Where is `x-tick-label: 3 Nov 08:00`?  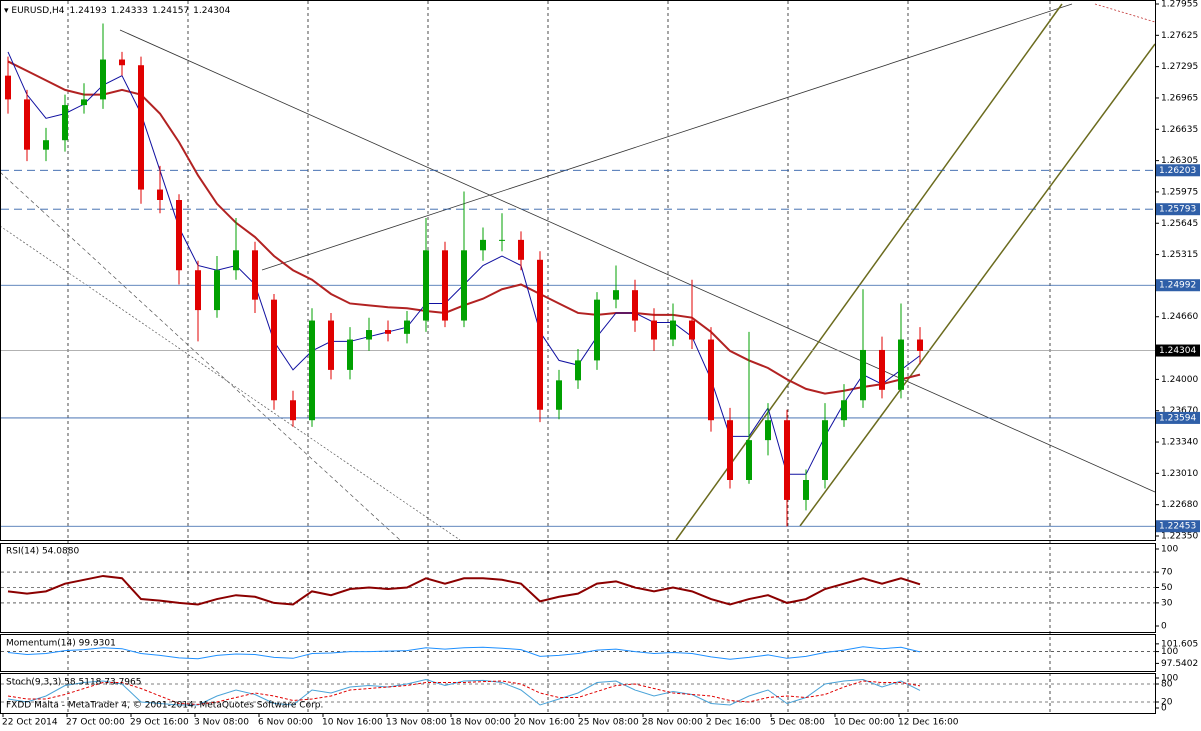 x-tick-label: 3 Nov 08:00 is located at coordinates (221, 723).